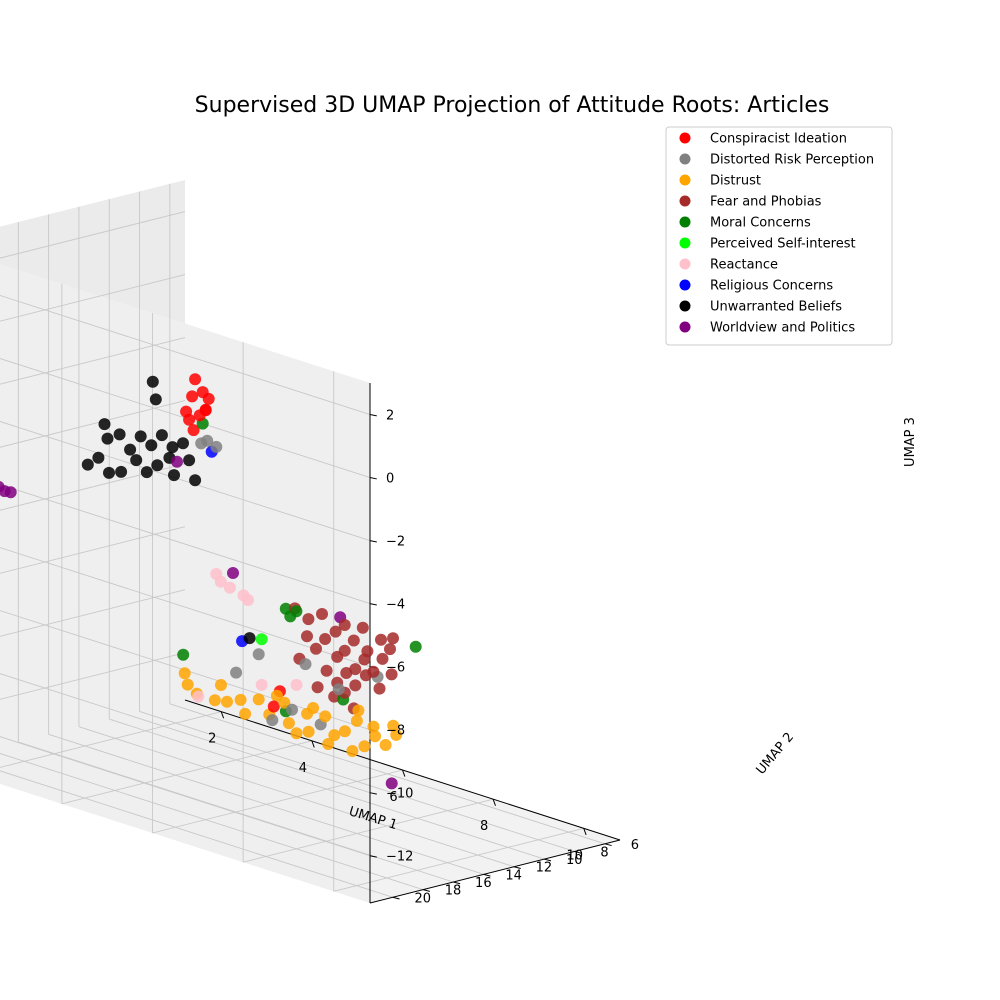  Describe the element at coordinates (760, 223) in the screenshot. I see `legend-label: Moral Concerns` at that location.